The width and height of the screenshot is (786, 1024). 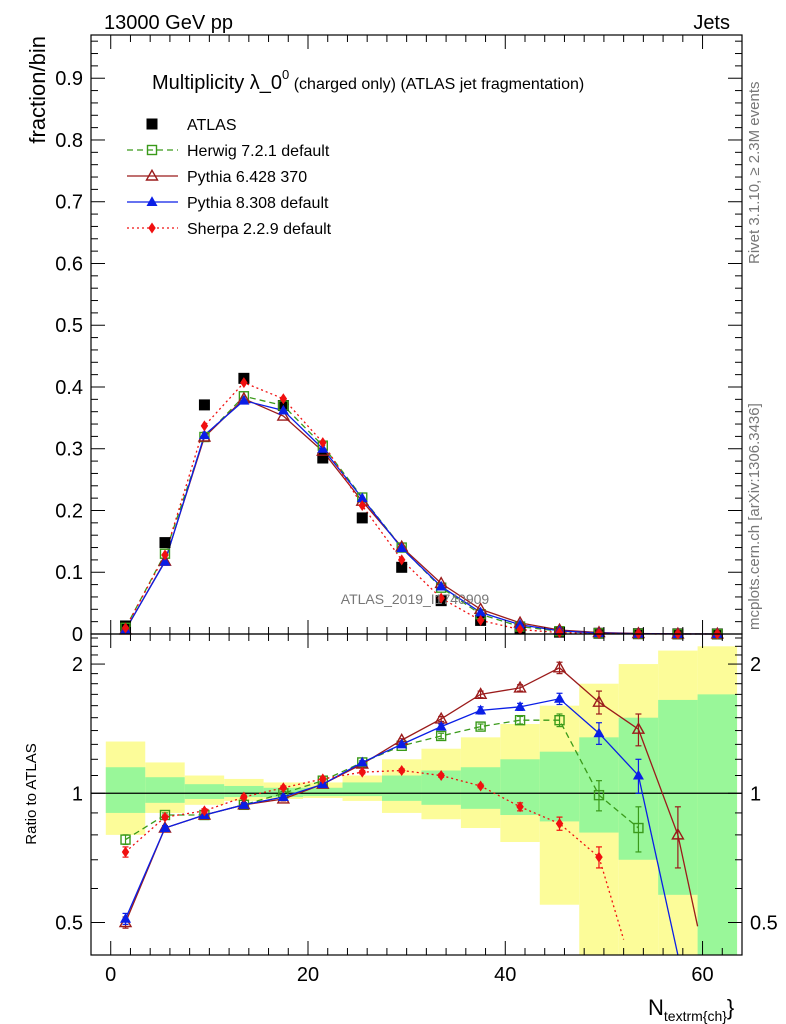 What do you see at coordinates (152, 150) in the screenshot?
I see `legend-marker-herwig` at bounding box center [152, 150].